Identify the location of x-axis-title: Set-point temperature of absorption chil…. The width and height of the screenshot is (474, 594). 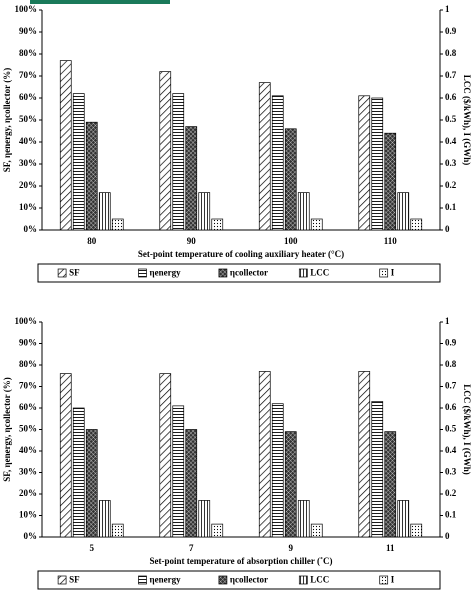
(241, 561).